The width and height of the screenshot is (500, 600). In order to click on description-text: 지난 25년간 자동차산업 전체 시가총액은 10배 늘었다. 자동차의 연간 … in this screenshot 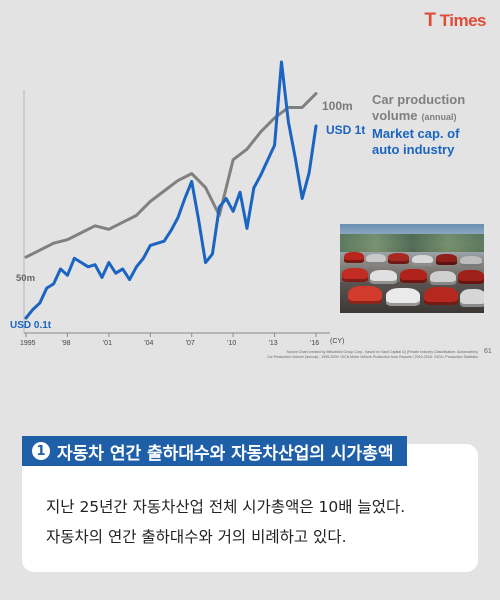, I will do `click(256, 522)`.